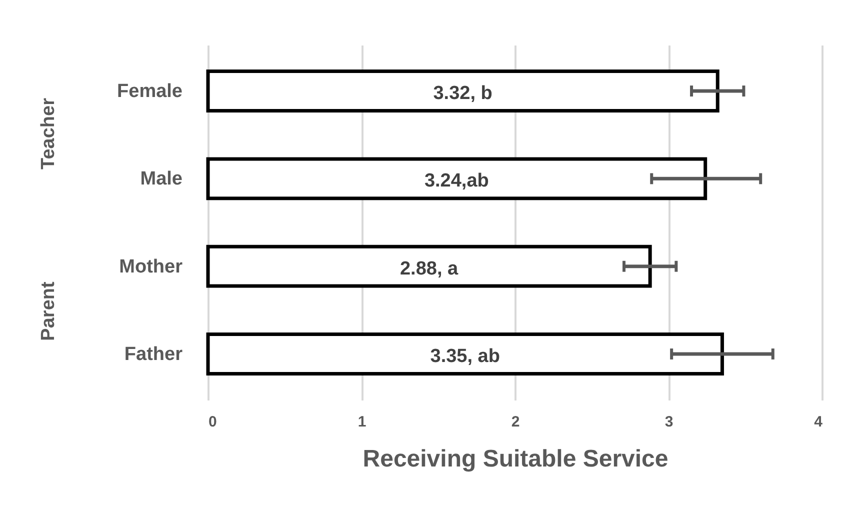 This screenshot has height=505, width=848. Describe the element at coordinates (465, 356) in the screenshot. I see `data-label: 3.35, ab` at that location.